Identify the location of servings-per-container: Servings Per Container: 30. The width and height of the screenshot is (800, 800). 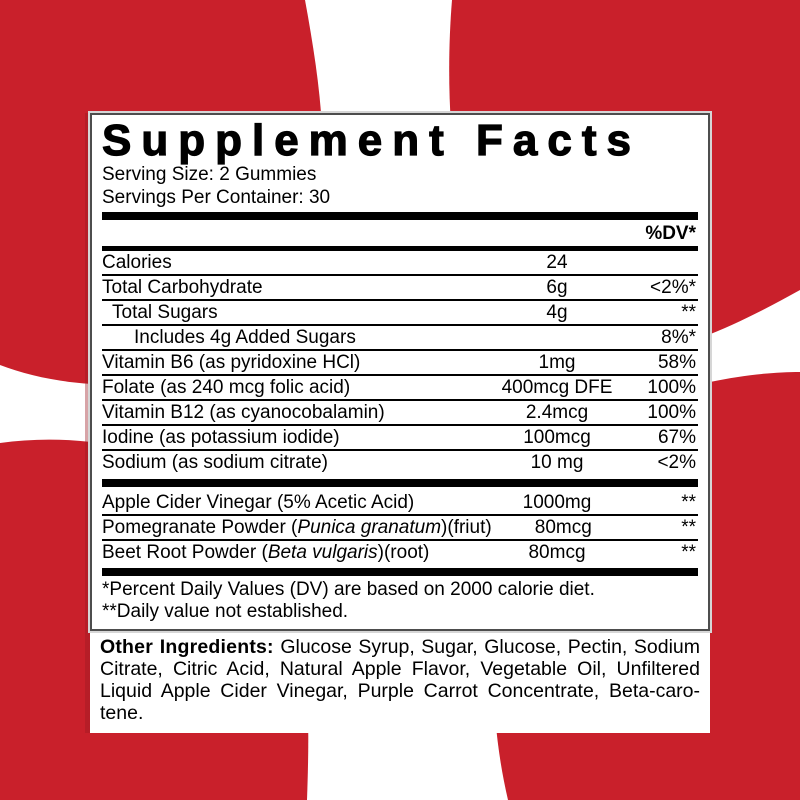
(216, 197).